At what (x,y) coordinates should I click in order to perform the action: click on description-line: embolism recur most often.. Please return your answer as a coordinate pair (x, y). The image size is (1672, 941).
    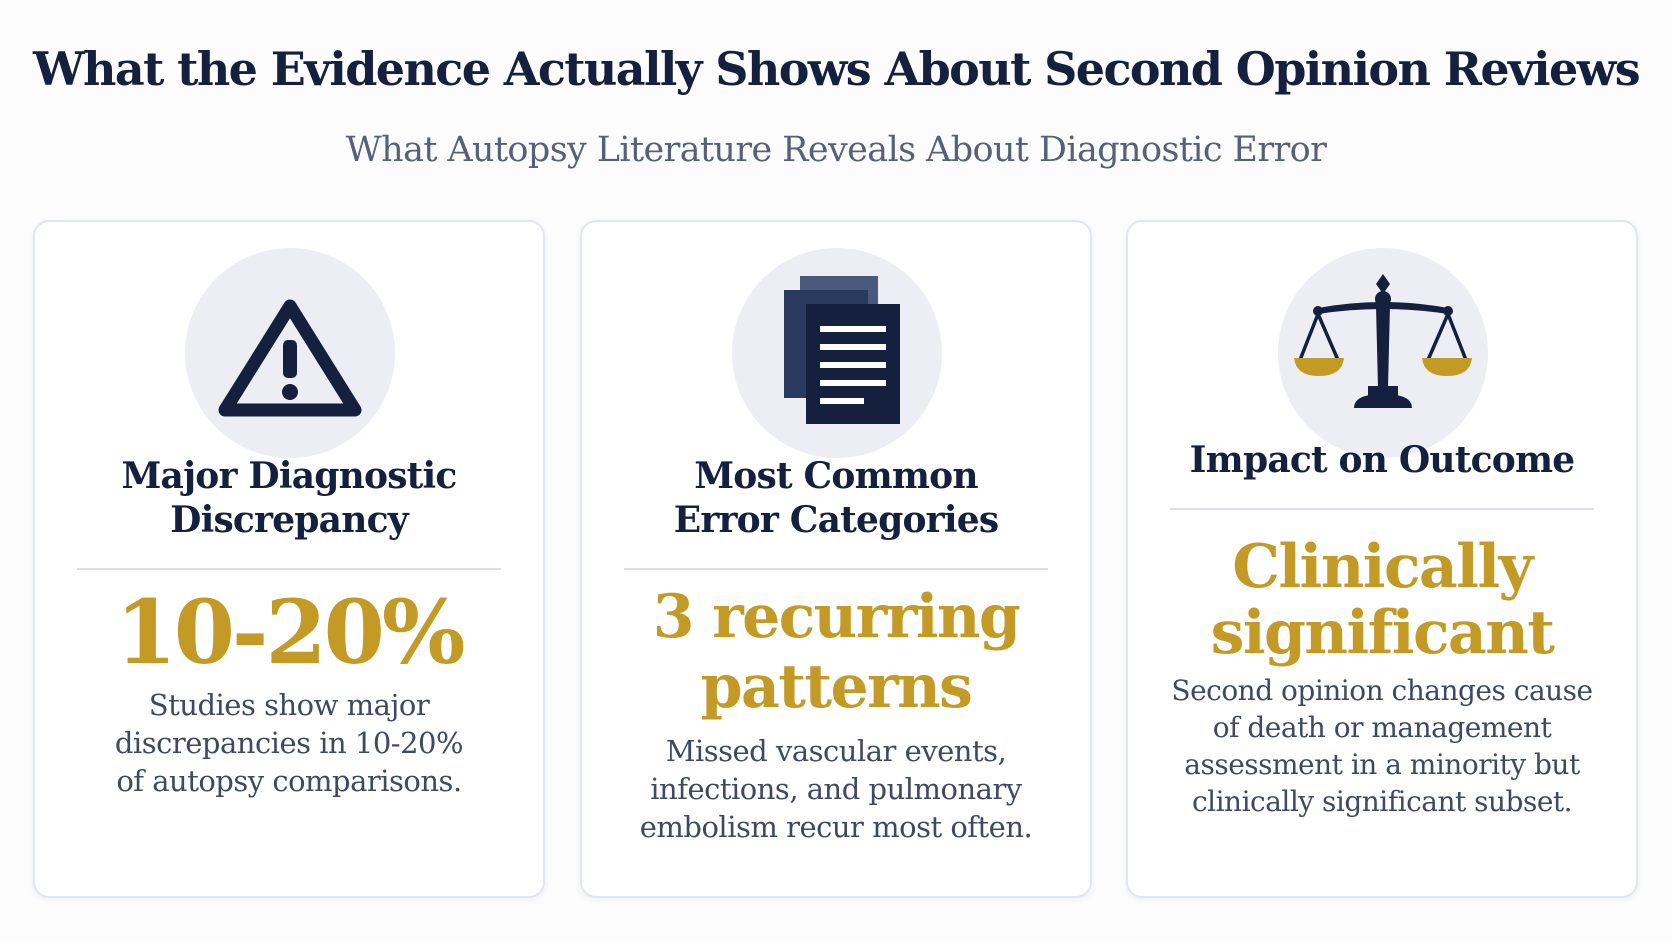
    Looking at the image, I should click on (836, 827).